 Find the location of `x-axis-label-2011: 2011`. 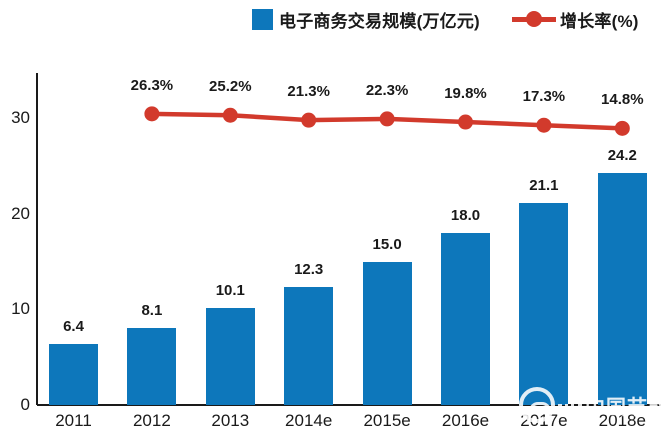

x-axis-label-2011: 2011 is located at coordinates (73, 420).